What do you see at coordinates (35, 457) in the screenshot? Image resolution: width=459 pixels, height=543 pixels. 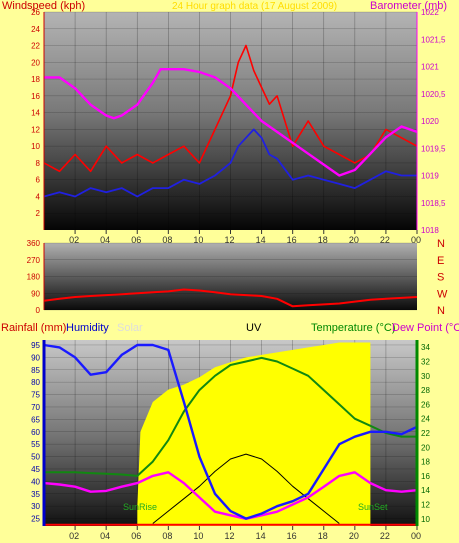 I see `hum-y-tick-label: 50` at bounding box center [35, 457].